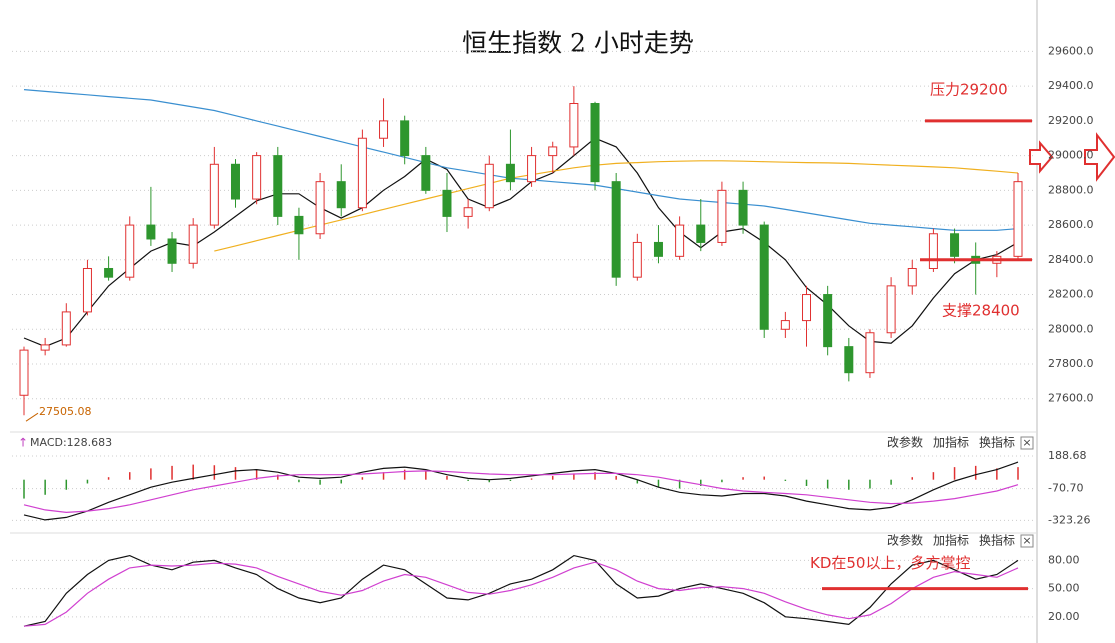 The image size is (1115, 643). Describe the element at coordinates (1067, 455) in the screenshot. I see `y-tick-label: 188.68` at that location.